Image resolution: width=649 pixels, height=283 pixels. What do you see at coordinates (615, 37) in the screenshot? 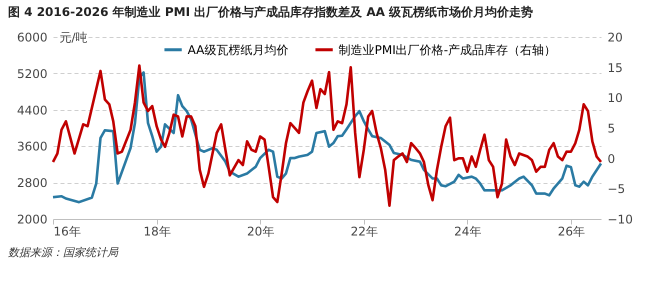
I see `y2-tick-label: 20` at bounding box center [615, 37].